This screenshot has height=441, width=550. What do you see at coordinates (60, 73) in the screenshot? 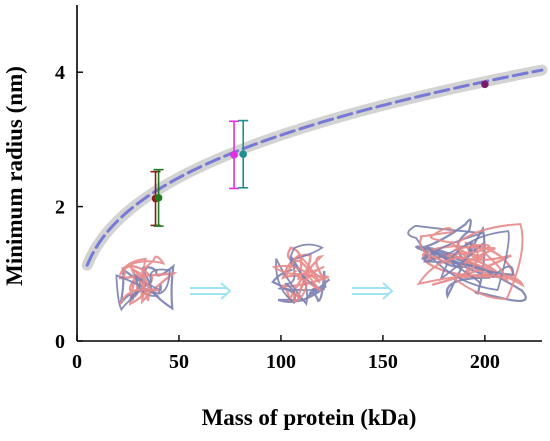
I see `y-tick-label: 4` at bounding box center [60, 73].